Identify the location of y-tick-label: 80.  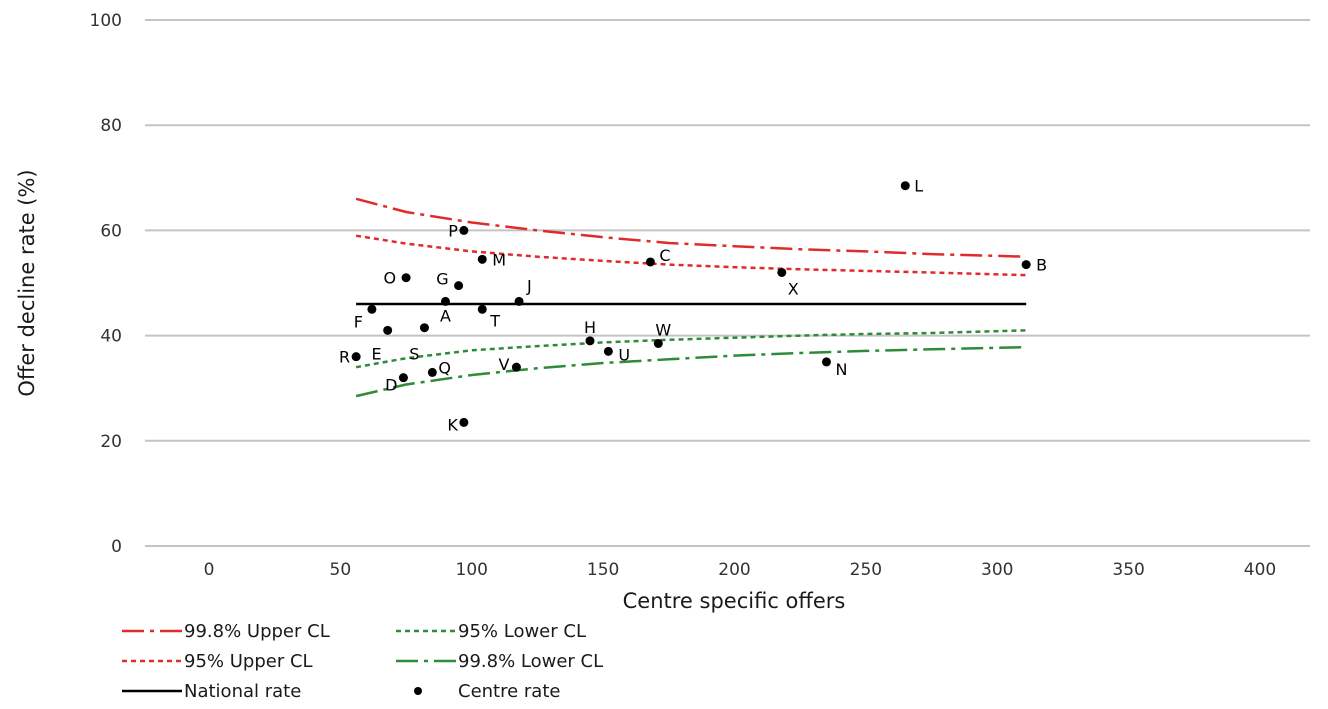
(111, 126).